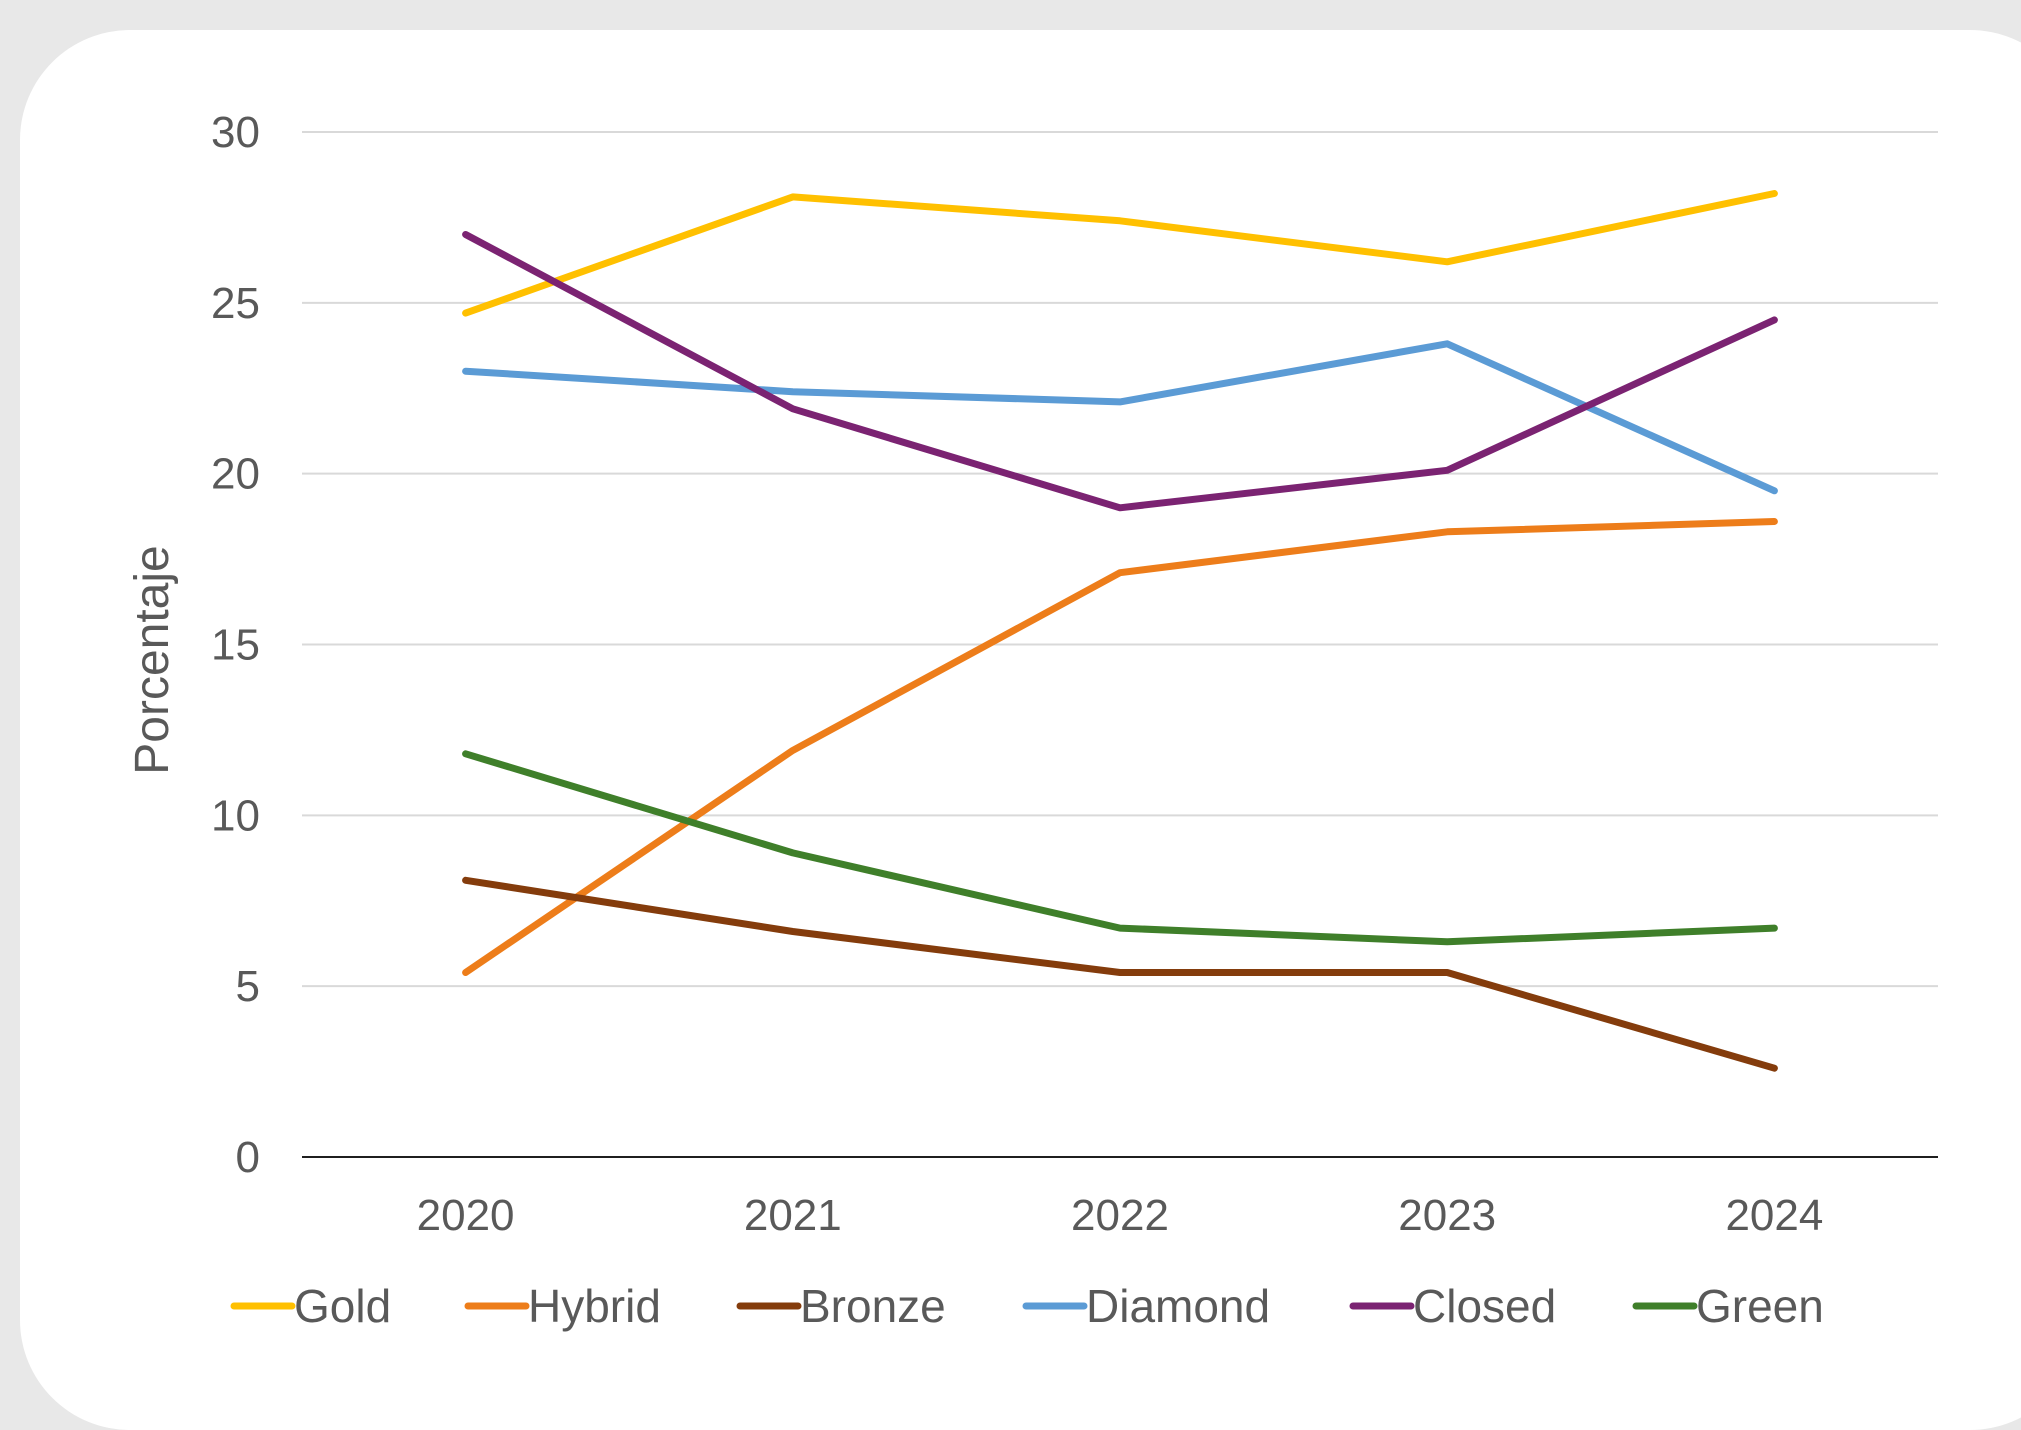 This screenshot has width=2021, height=1430. What do you see at coordinates (152, 659) in the screenshot?
I see `y-axis-label: Porcentaje` at bounding box center [152, 659].